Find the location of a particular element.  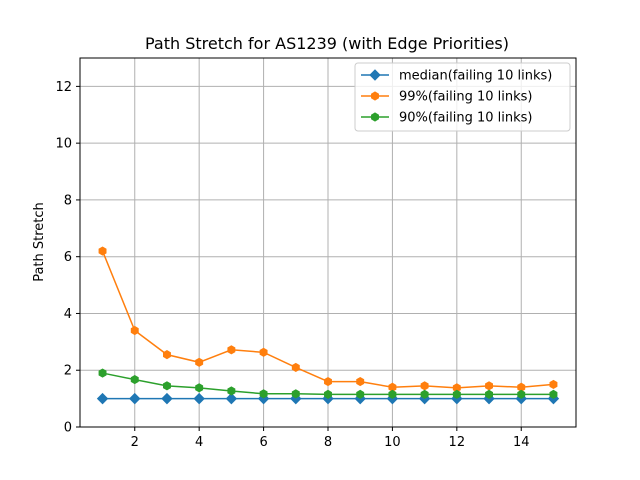

y-tick-label: 4 is located at coordinates (68, 314).